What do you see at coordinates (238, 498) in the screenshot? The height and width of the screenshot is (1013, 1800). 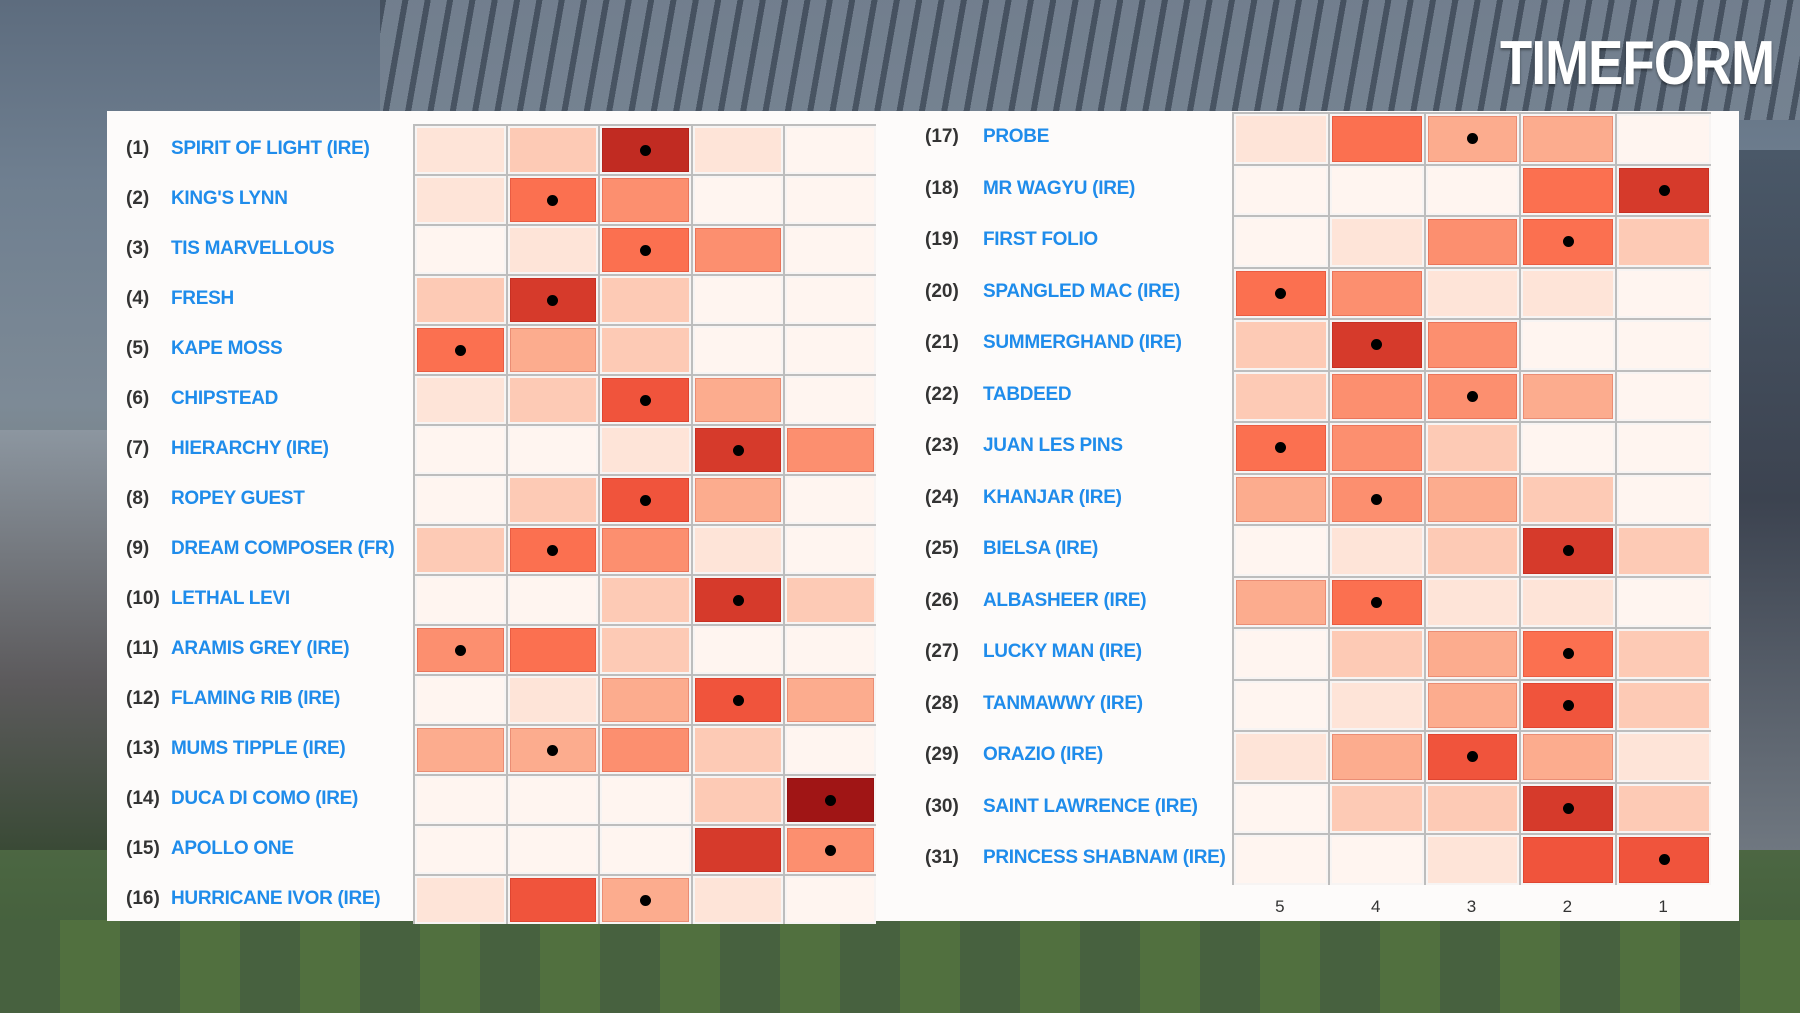 I see `horse-name-link: ROPEY GUEST` at bounding box center [238, 498].